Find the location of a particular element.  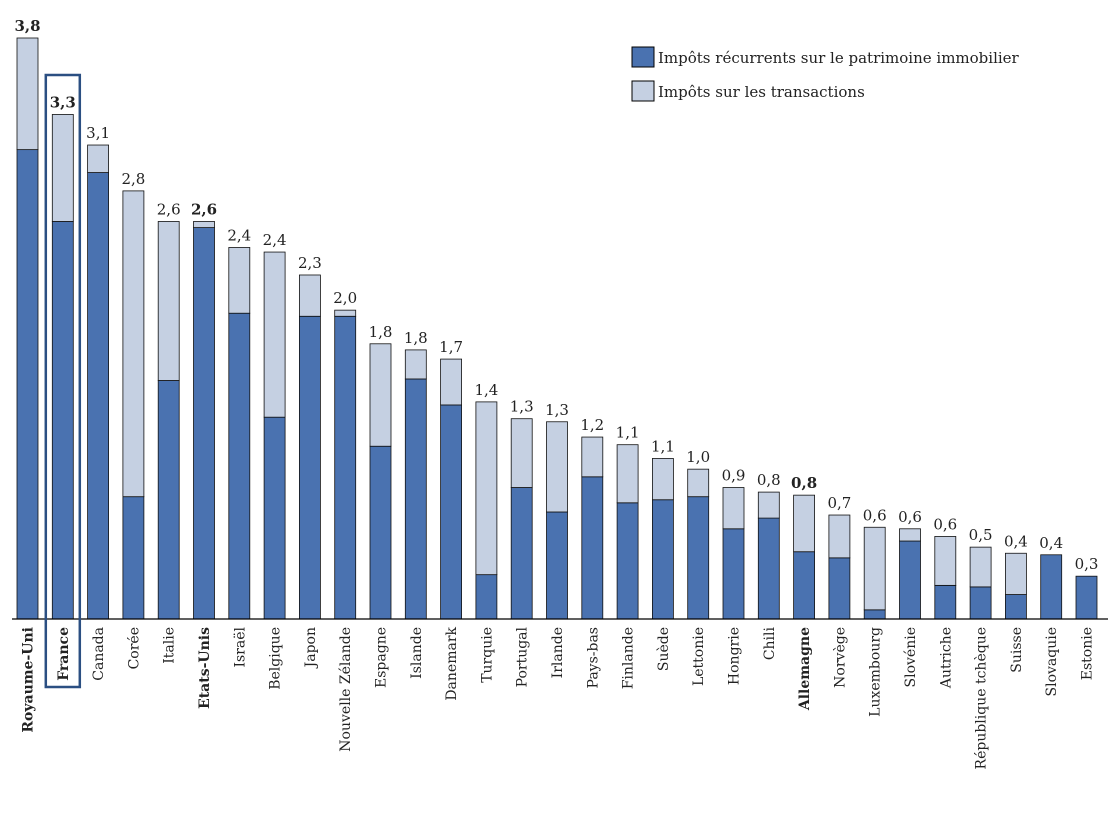

bar-transactions-suisse is located at coordinates (1016, 573).